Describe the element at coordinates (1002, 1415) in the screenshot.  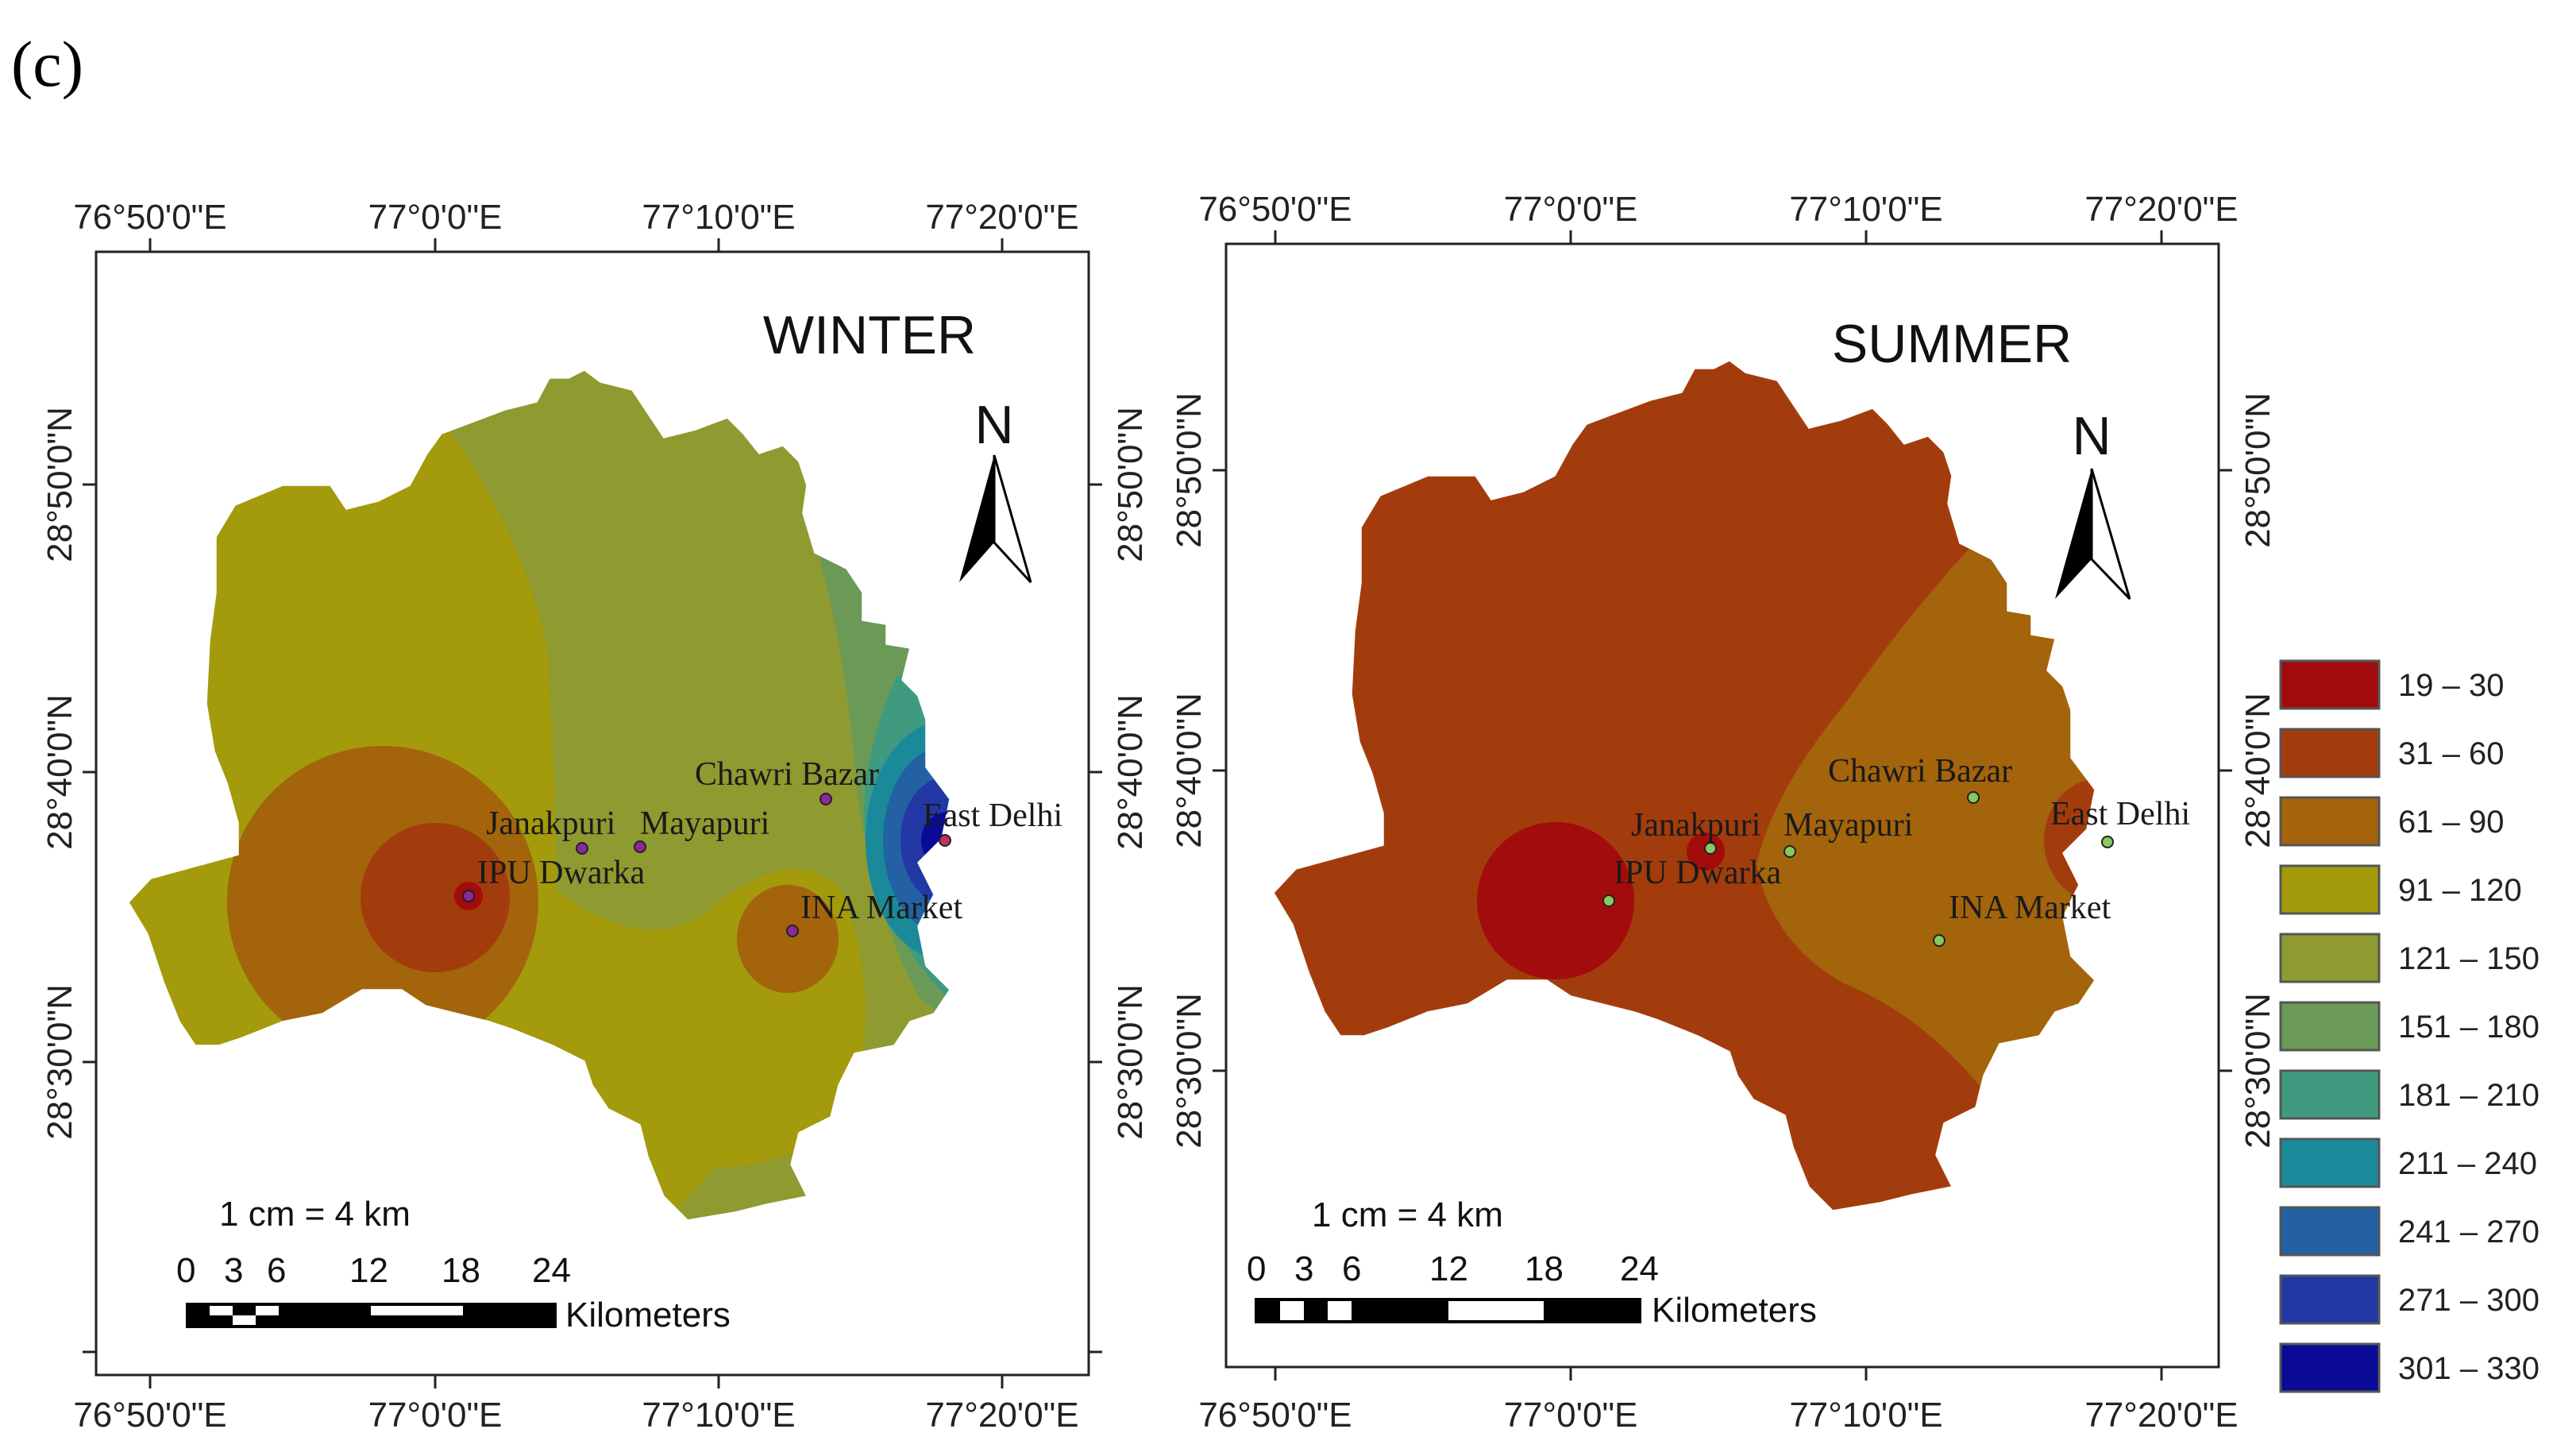
I see `winter-lon-bottom-3: 77°20'0"E` at that location.